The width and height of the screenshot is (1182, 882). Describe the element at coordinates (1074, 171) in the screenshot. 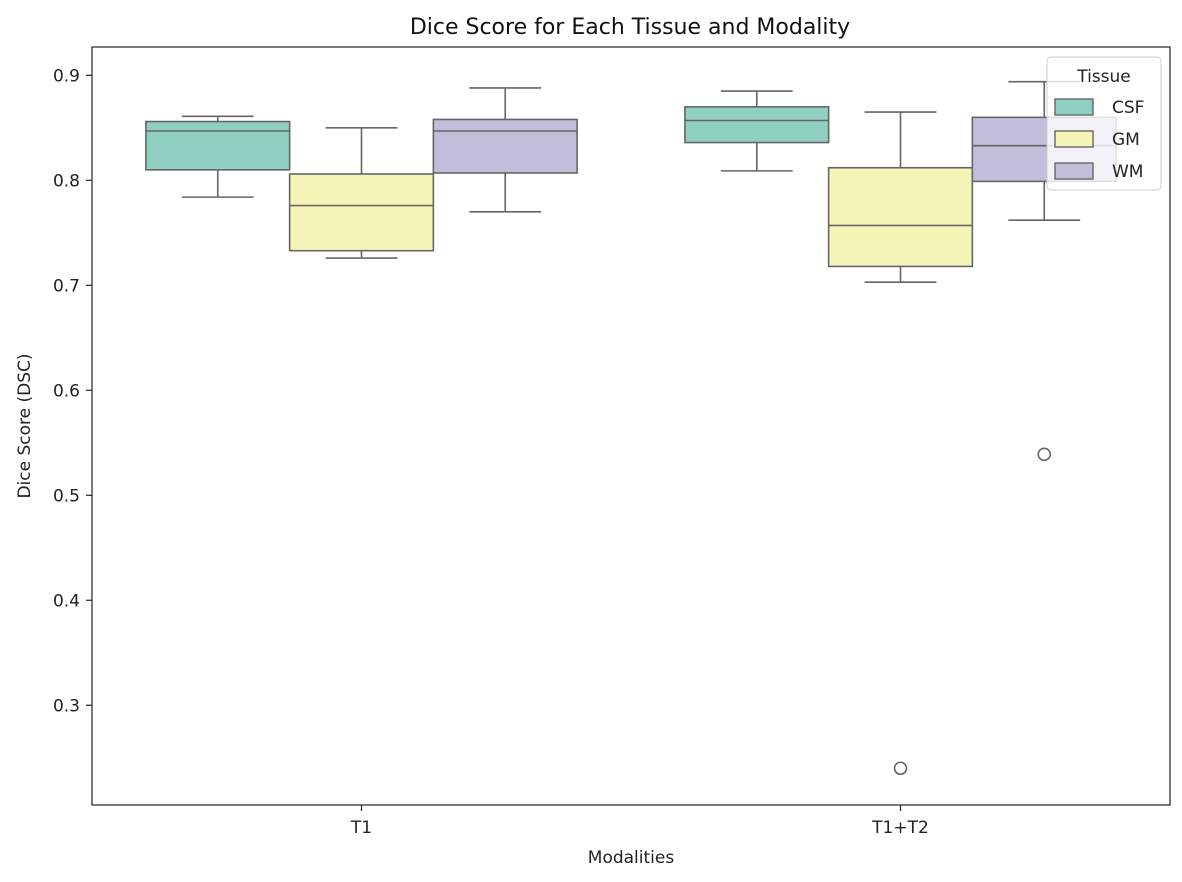

I see `legend-swatch-wm` at that location.